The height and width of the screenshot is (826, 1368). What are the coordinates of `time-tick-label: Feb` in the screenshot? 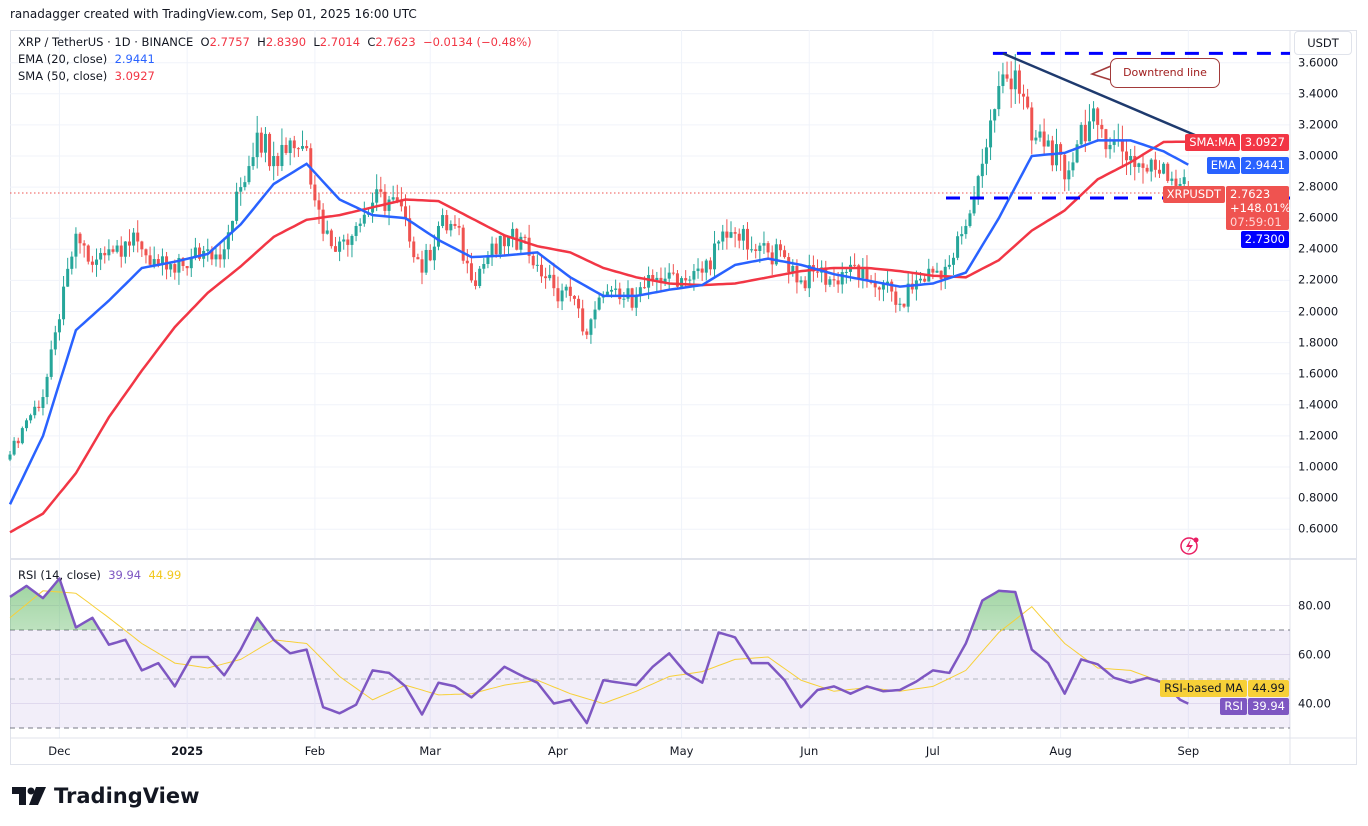 It's located at (315, 751).